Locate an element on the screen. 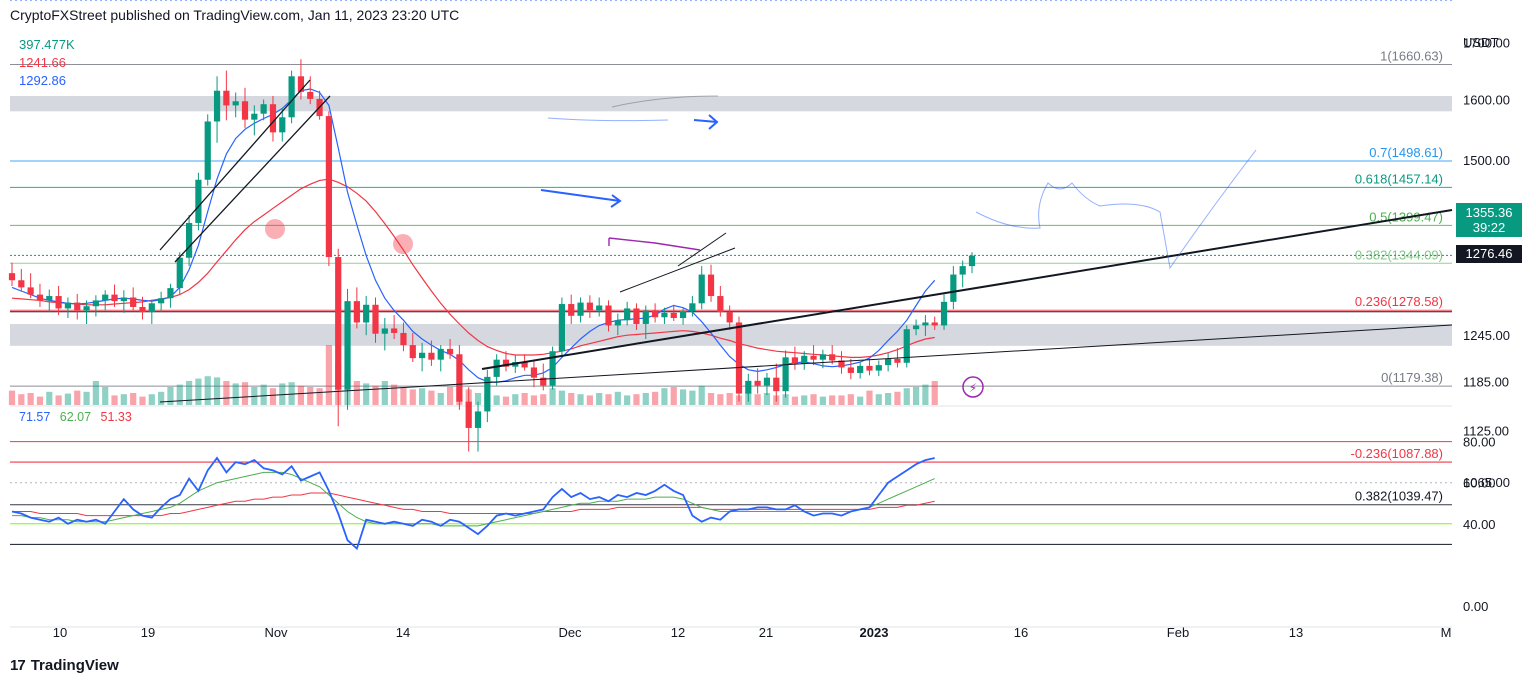  fib-label-1: 0.7(1498.61) is located at coordinates (1406, 152).